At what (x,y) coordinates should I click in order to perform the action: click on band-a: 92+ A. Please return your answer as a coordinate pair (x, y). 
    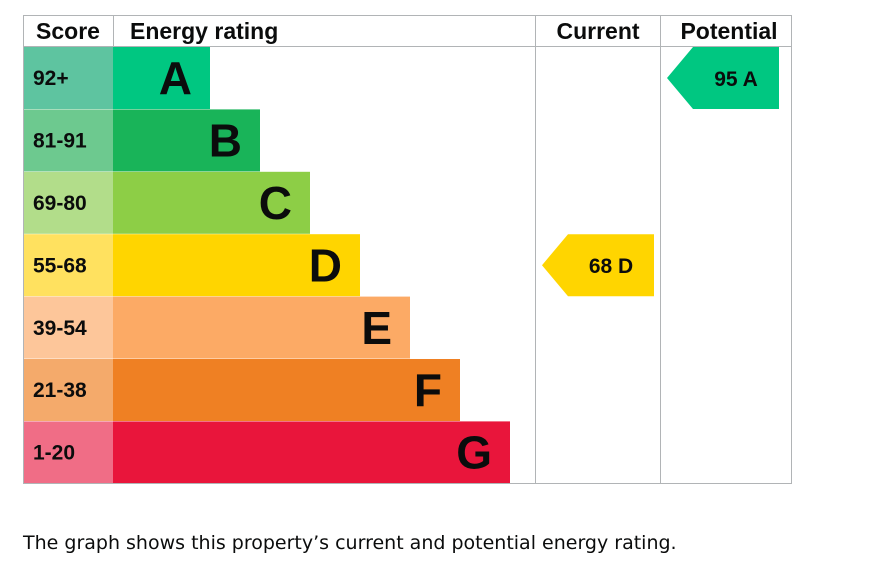
    Looking at the image, I should click on (116, 78).